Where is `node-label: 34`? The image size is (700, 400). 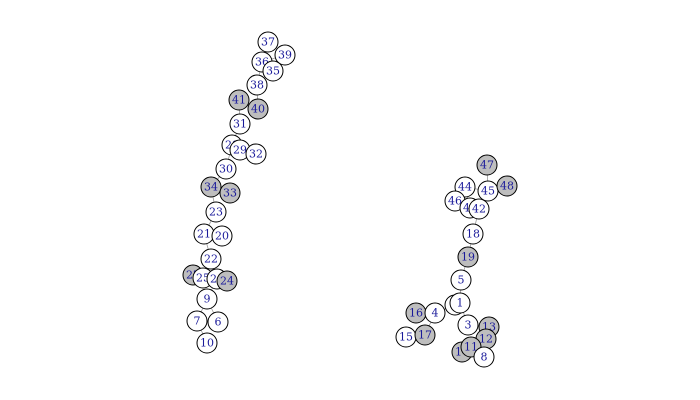
node-label: 34 is located at coordinates (211, 187).